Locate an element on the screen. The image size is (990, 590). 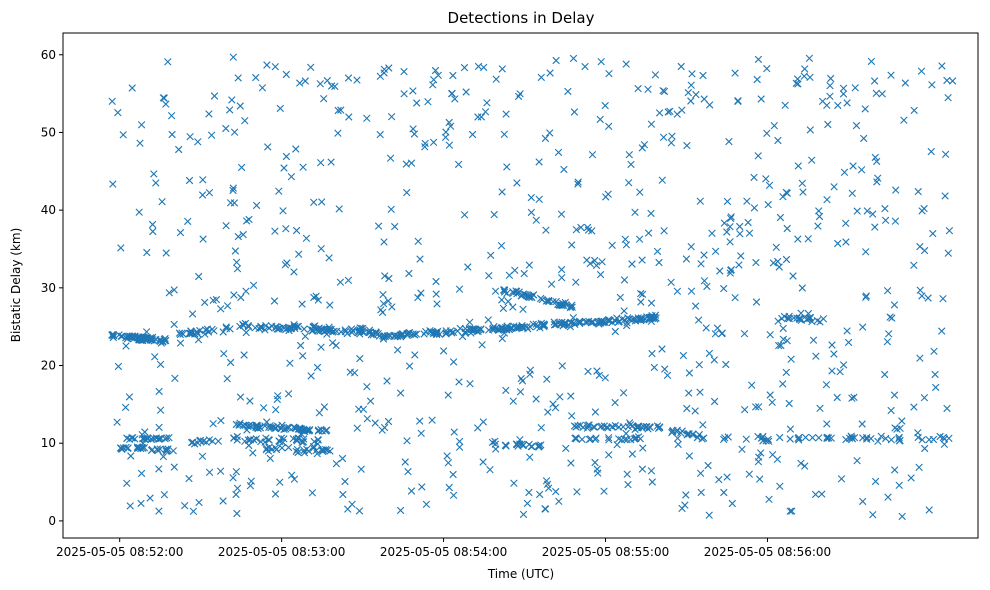
y-axis-label: Bistatic Delay (km) is located at coordinates (16, 285).